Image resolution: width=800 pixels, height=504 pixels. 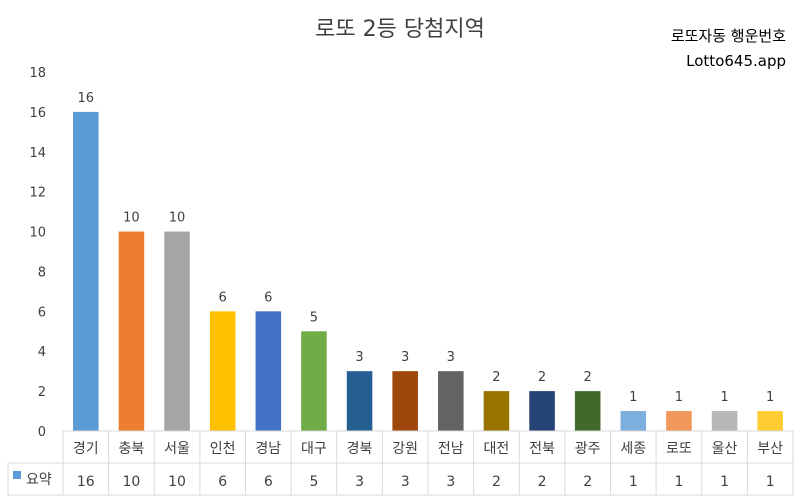 I want to click on x-tick-label: 경북, so click(x=360, y=449).